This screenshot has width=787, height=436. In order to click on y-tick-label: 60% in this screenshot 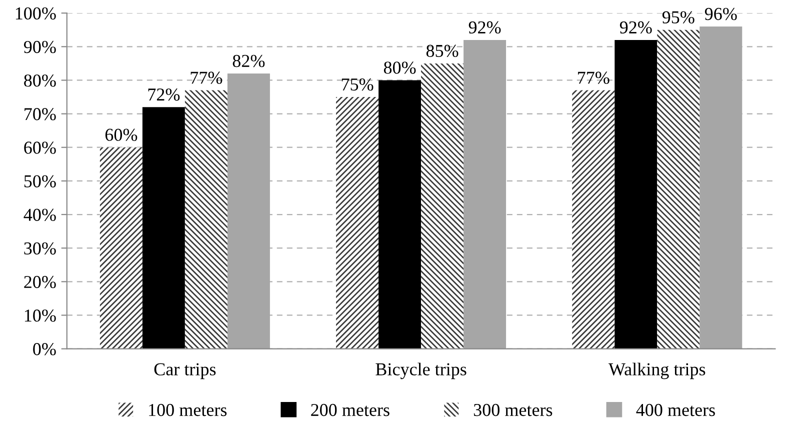, I will do `click(40, 148)`.